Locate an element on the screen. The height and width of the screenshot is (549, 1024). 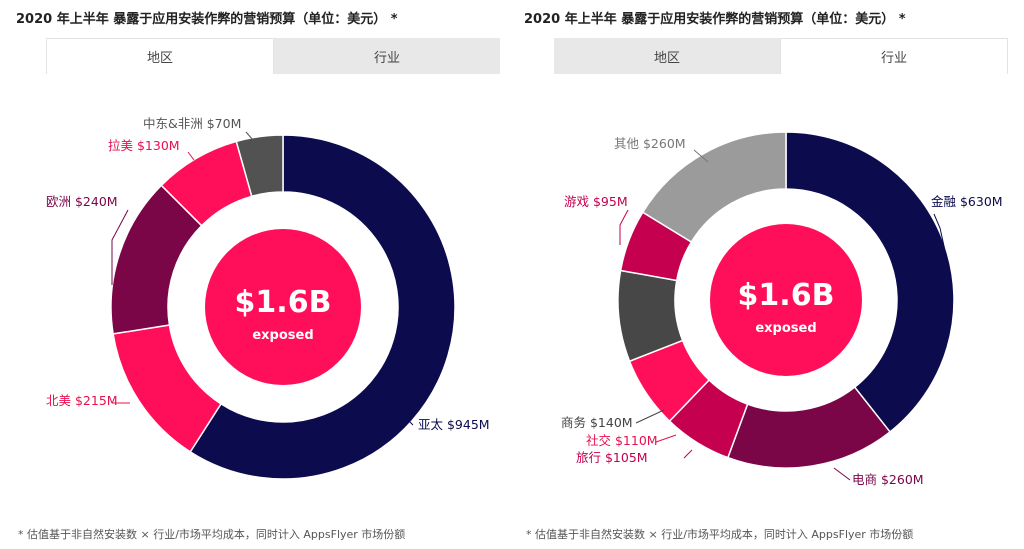
slice-label: 欧洲 $240M is located at coordinates (82, 201).